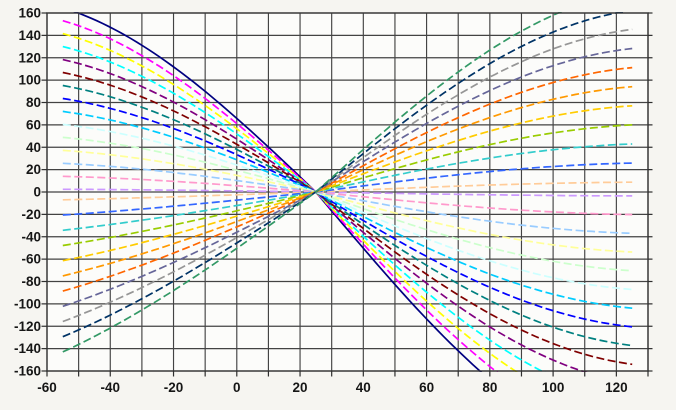 This screenshot has width=676, height=410. Describe the element at coordinates (363, 387) in the screenshot. I see `x-axis-tick-label: 40` at that location.